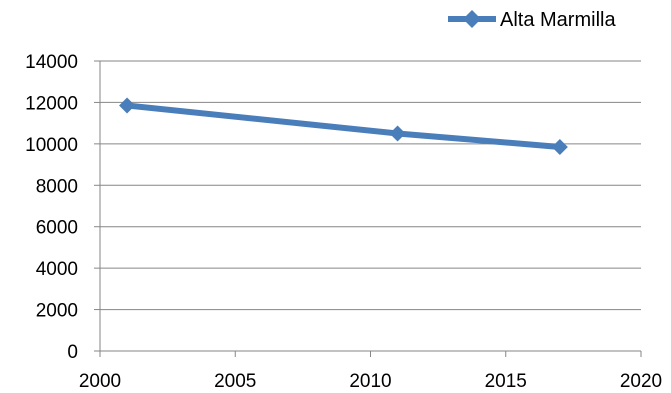  I want to click on y-tick-labels: 0 2000 4000 6000 8000 10000 12000 14000, so click(51, 207).